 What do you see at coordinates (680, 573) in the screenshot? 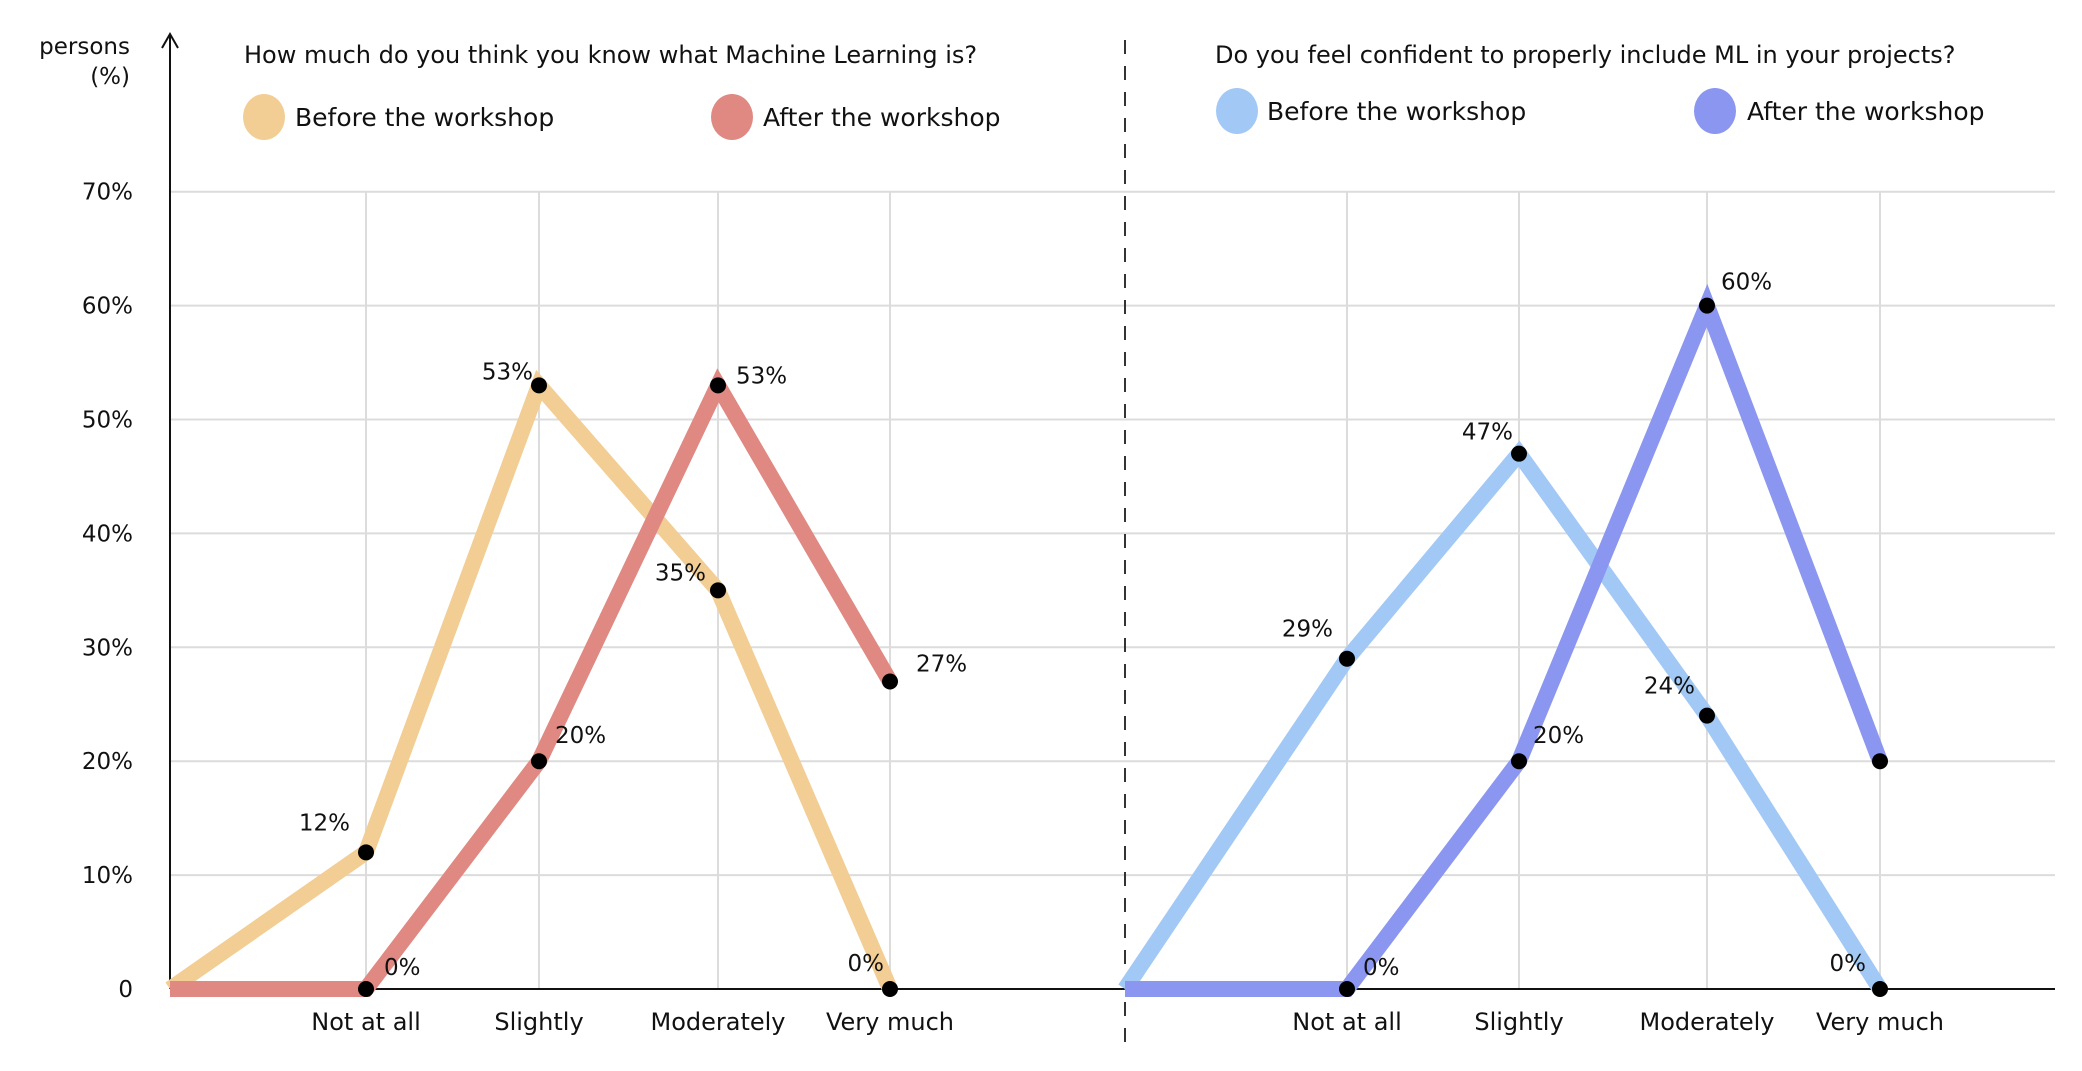
I see `data-label: 35%` at bounding box center [680, 573].